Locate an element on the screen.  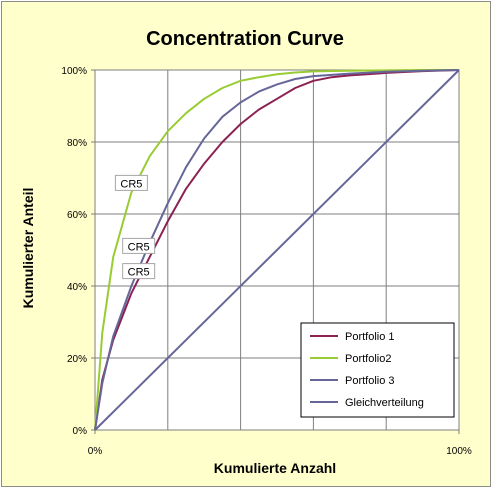
legend-label: Gleichverteilung is located at coordinates (384, 403).